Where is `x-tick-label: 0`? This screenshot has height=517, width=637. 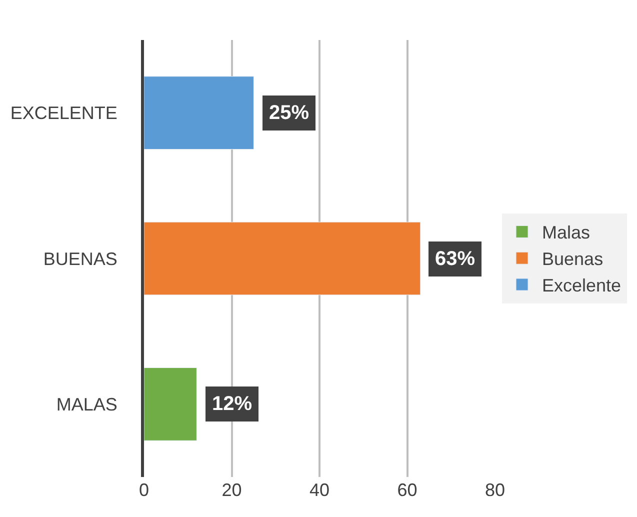 x-tick-label: 0 is located at coordinates (144, 490).